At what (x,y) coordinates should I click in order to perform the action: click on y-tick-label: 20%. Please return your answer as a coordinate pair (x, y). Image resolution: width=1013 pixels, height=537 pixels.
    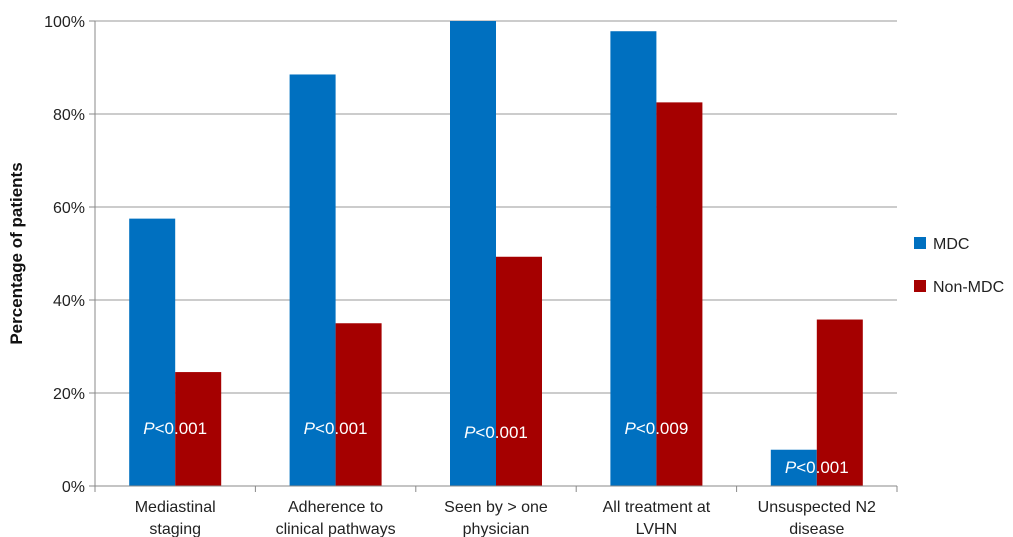
    Looking at the image, I should click on (69, 394).